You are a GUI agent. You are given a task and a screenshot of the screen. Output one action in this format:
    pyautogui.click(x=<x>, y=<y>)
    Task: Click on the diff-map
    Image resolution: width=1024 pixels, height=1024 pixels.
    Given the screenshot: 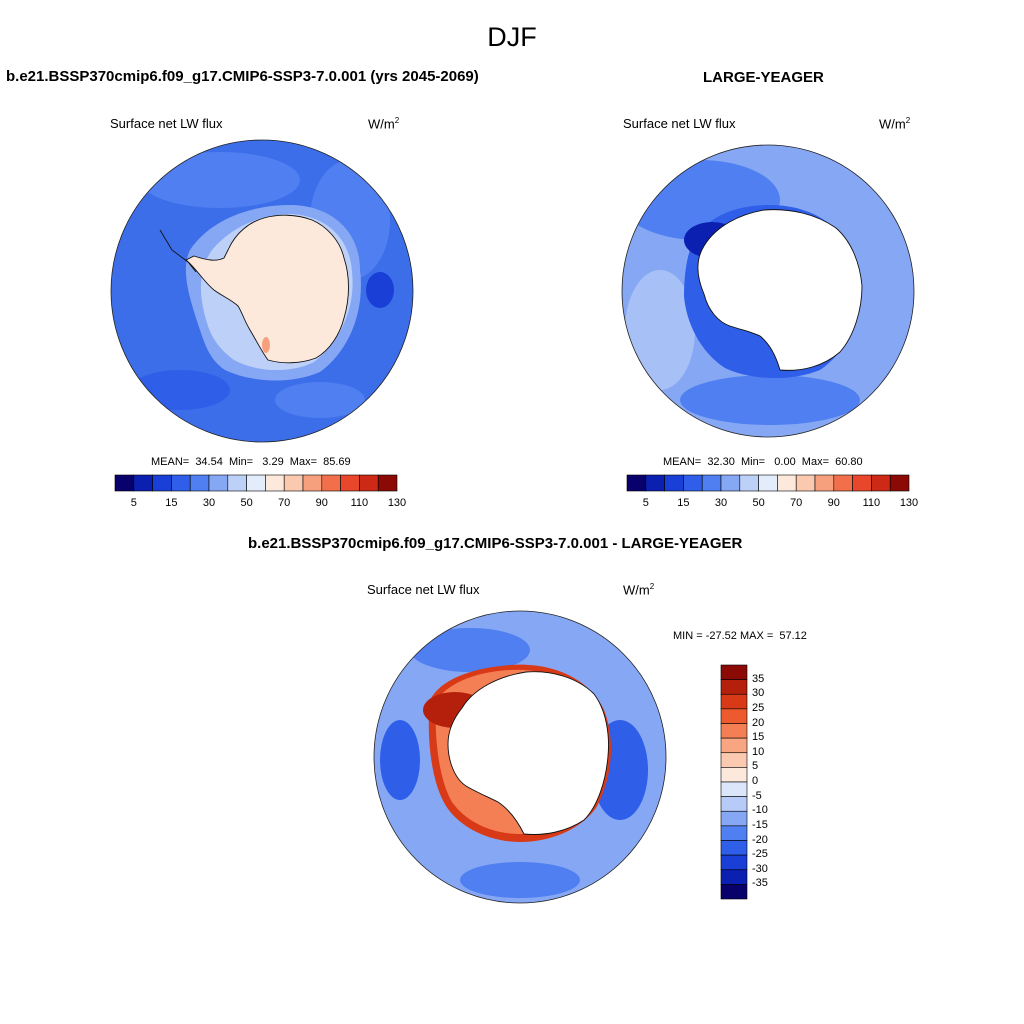 What is the action you would take?
    pyautogui.click(x=520, y=757)
    